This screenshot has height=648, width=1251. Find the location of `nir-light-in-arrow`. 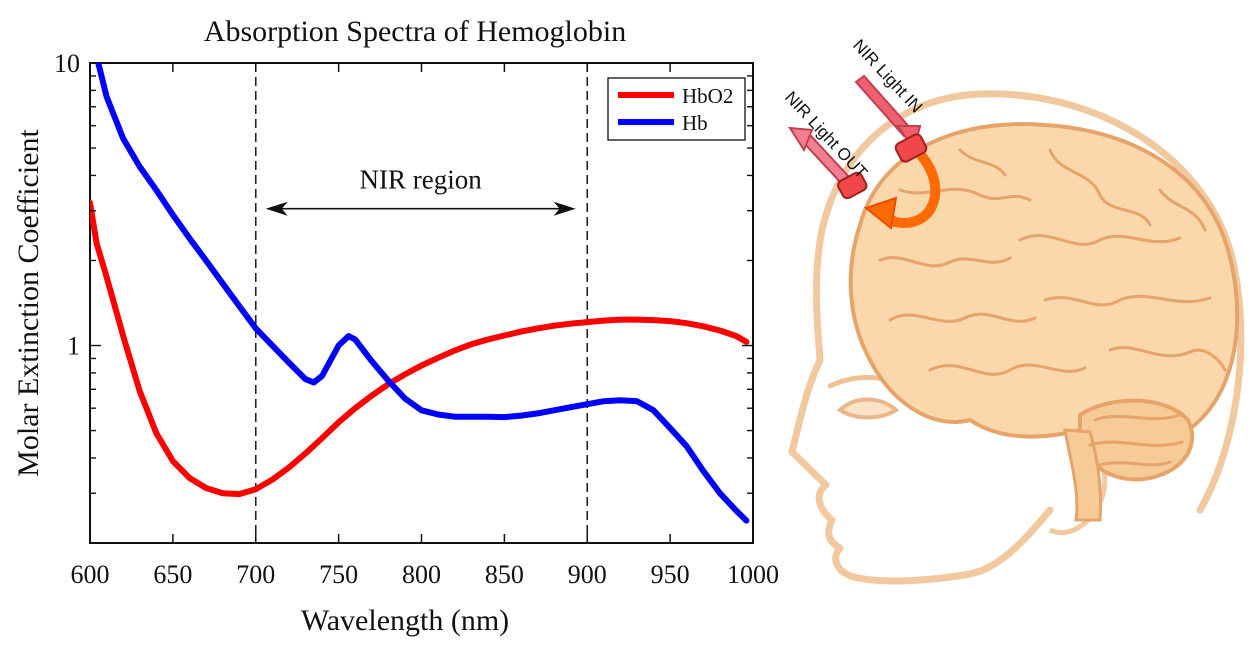

nir-light-in-arrow is located at coordinates (891, 118).